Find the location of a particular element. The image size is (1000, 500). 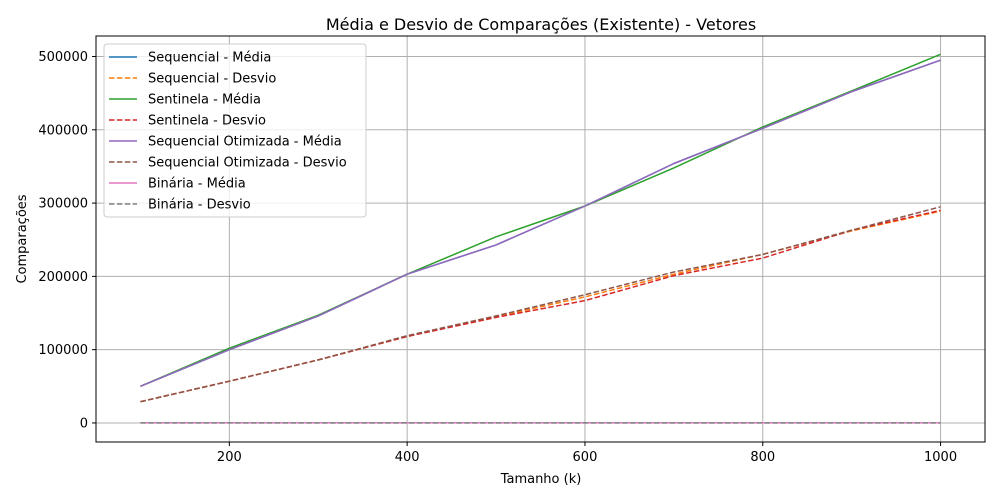

x-tick-label: 800 is located at coordinates (762, 457).